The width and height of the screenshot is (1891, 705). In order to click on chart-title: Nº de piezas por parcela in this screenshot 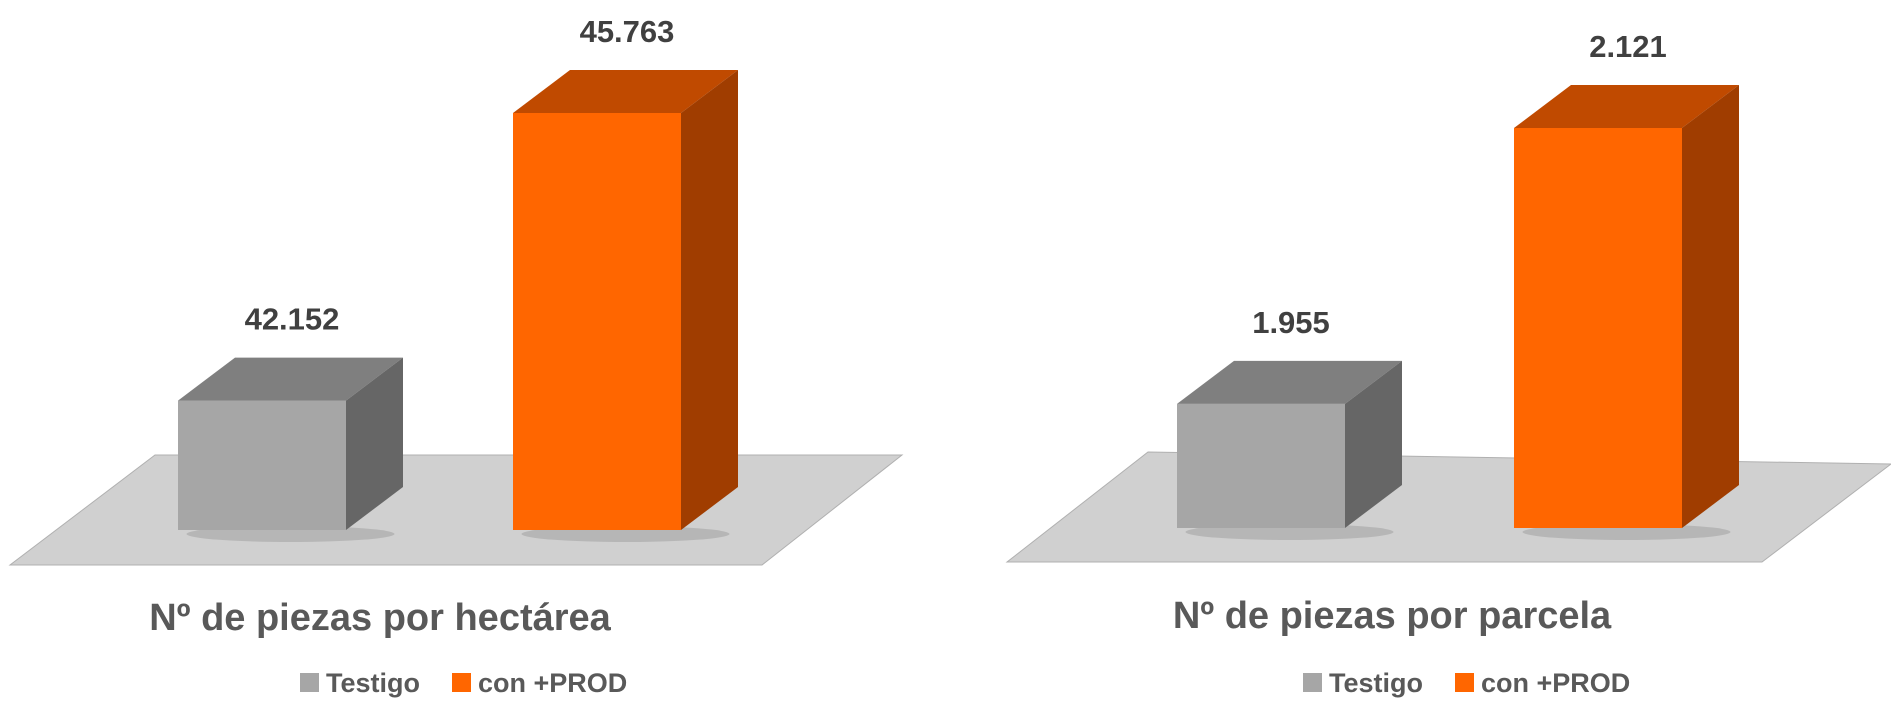, I will do `click(1392, 616)`.